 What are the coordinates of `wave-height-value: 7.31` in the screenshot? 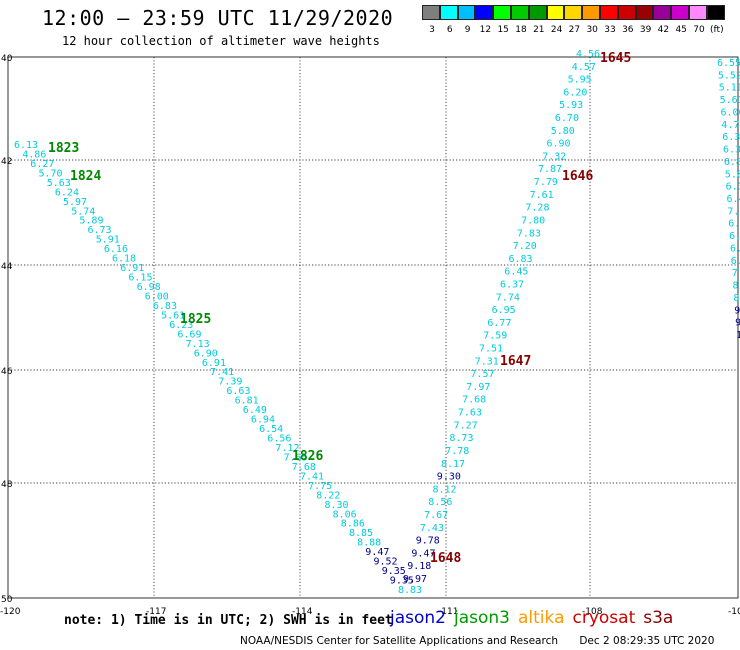 It's located at (487, 361).